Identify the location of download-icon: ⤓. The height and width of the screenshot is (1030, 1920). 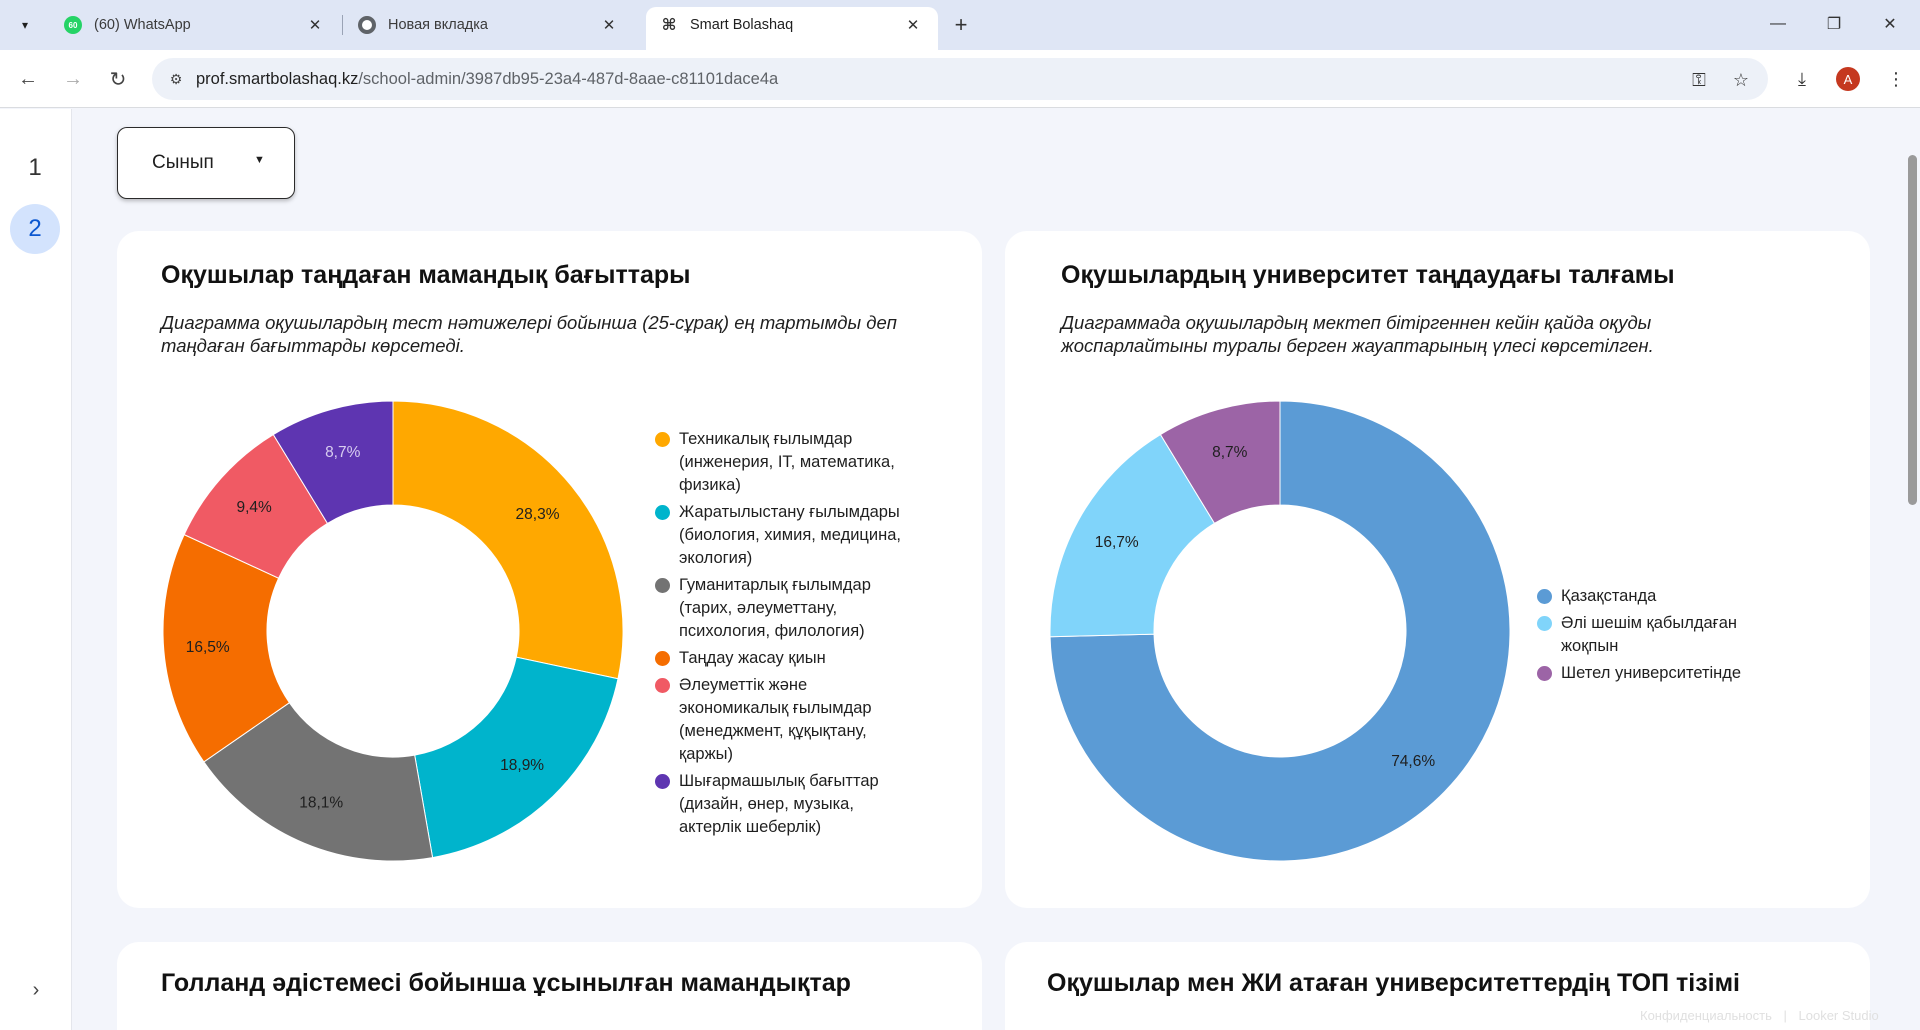
(1802, 78).